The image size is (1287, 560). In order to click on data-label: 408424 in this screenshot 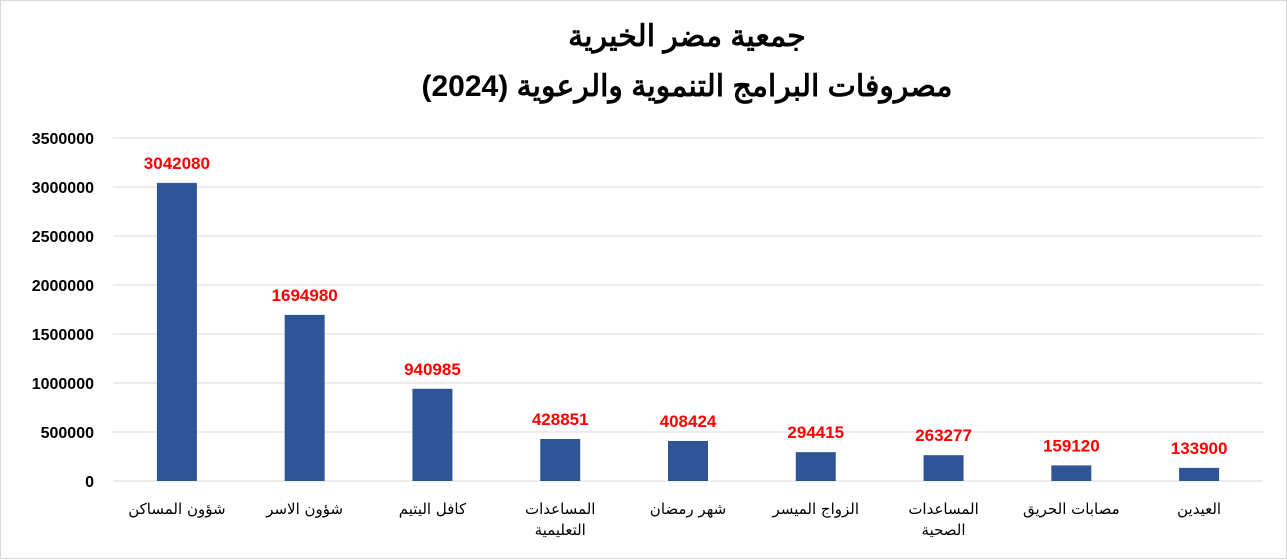, I will do `click(688, 421)`.